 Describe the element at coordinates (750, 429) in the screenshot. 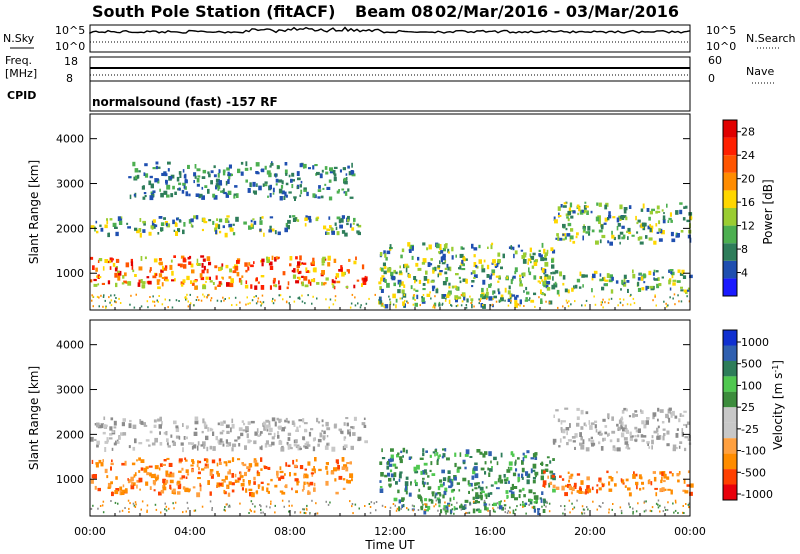

I see `colorbar-tick-label: -25` at that location.